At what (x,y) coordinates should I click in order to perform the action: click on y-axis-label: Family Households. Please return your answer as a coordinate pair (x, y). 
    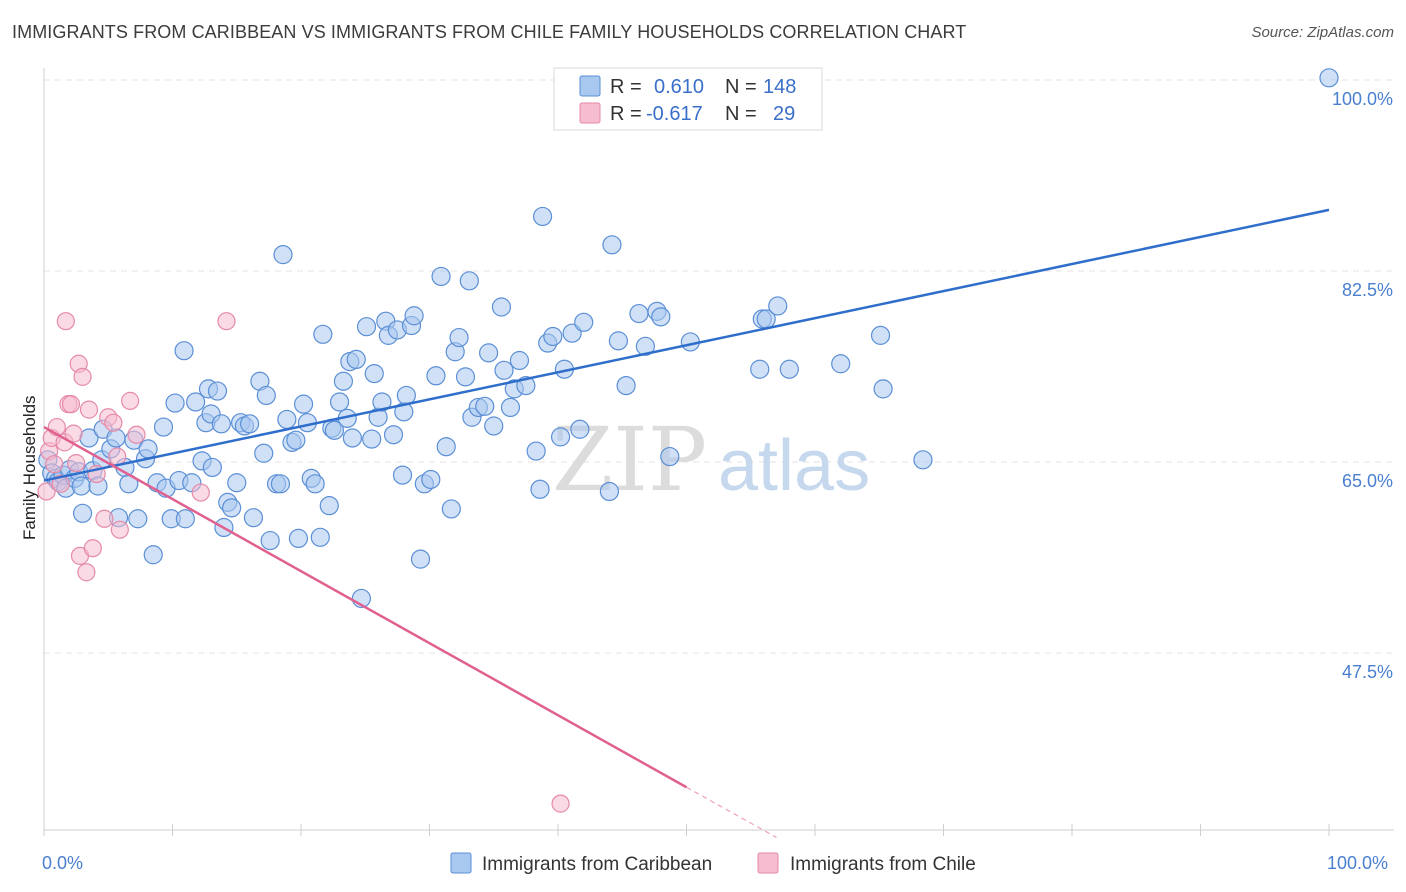
    Looking at the image, I should click on (29, 467).